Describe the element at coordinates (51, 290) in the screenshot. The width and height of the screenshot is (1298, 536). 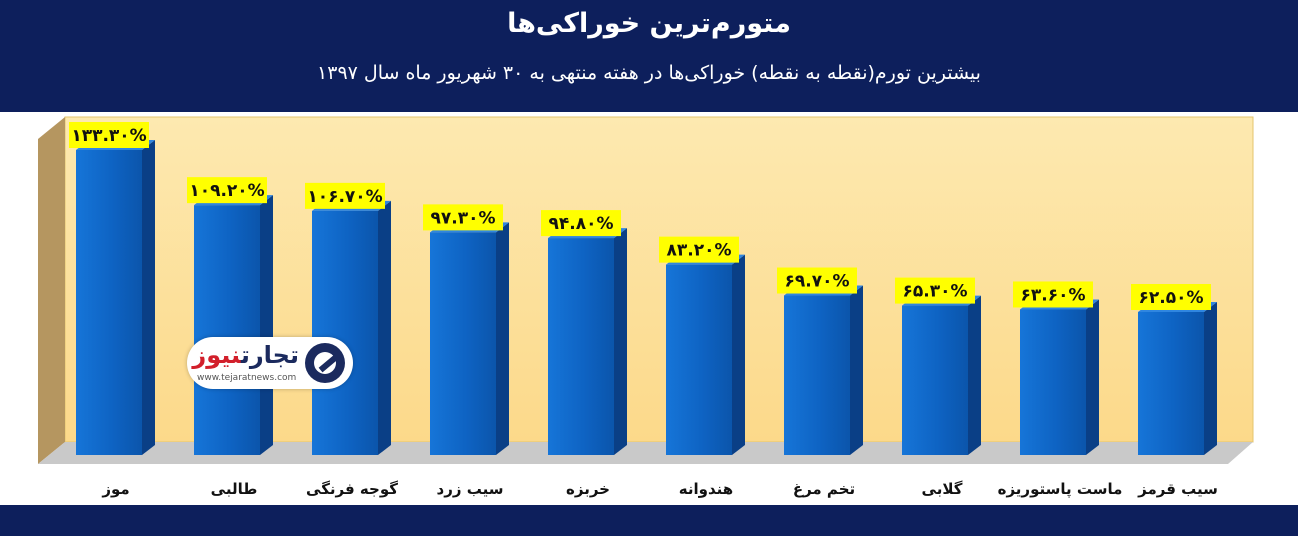
I see `plot-side-wall` at that location.